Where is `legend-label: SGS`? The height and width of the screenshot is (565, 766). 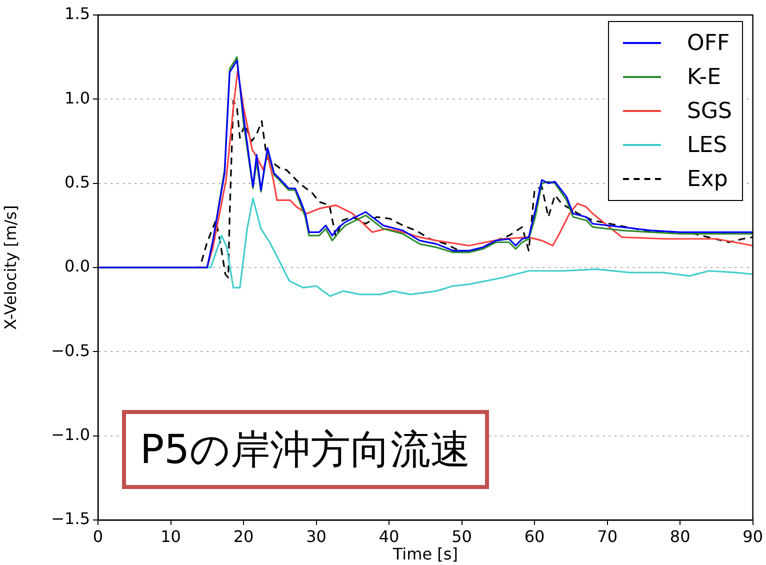 legend-label: SGS is located at coordinates (709, 111).